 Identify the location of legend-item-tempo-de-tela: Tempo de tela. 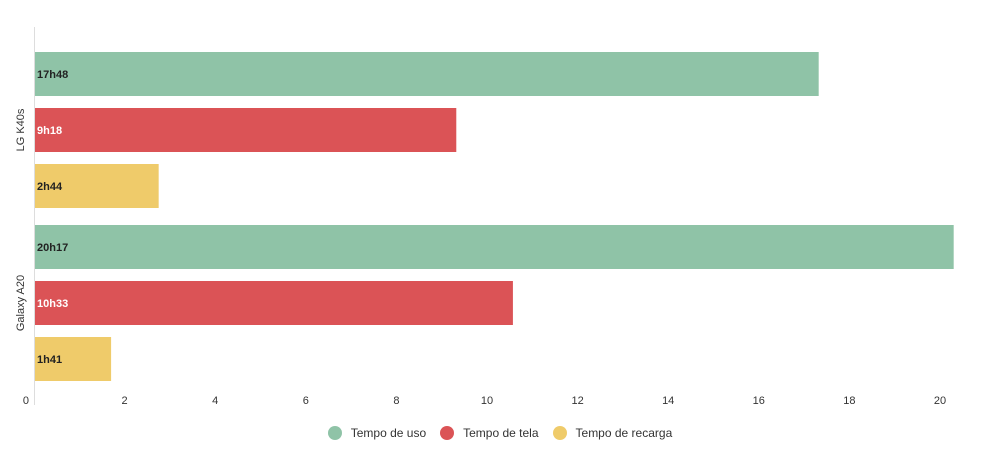
(489, 433).